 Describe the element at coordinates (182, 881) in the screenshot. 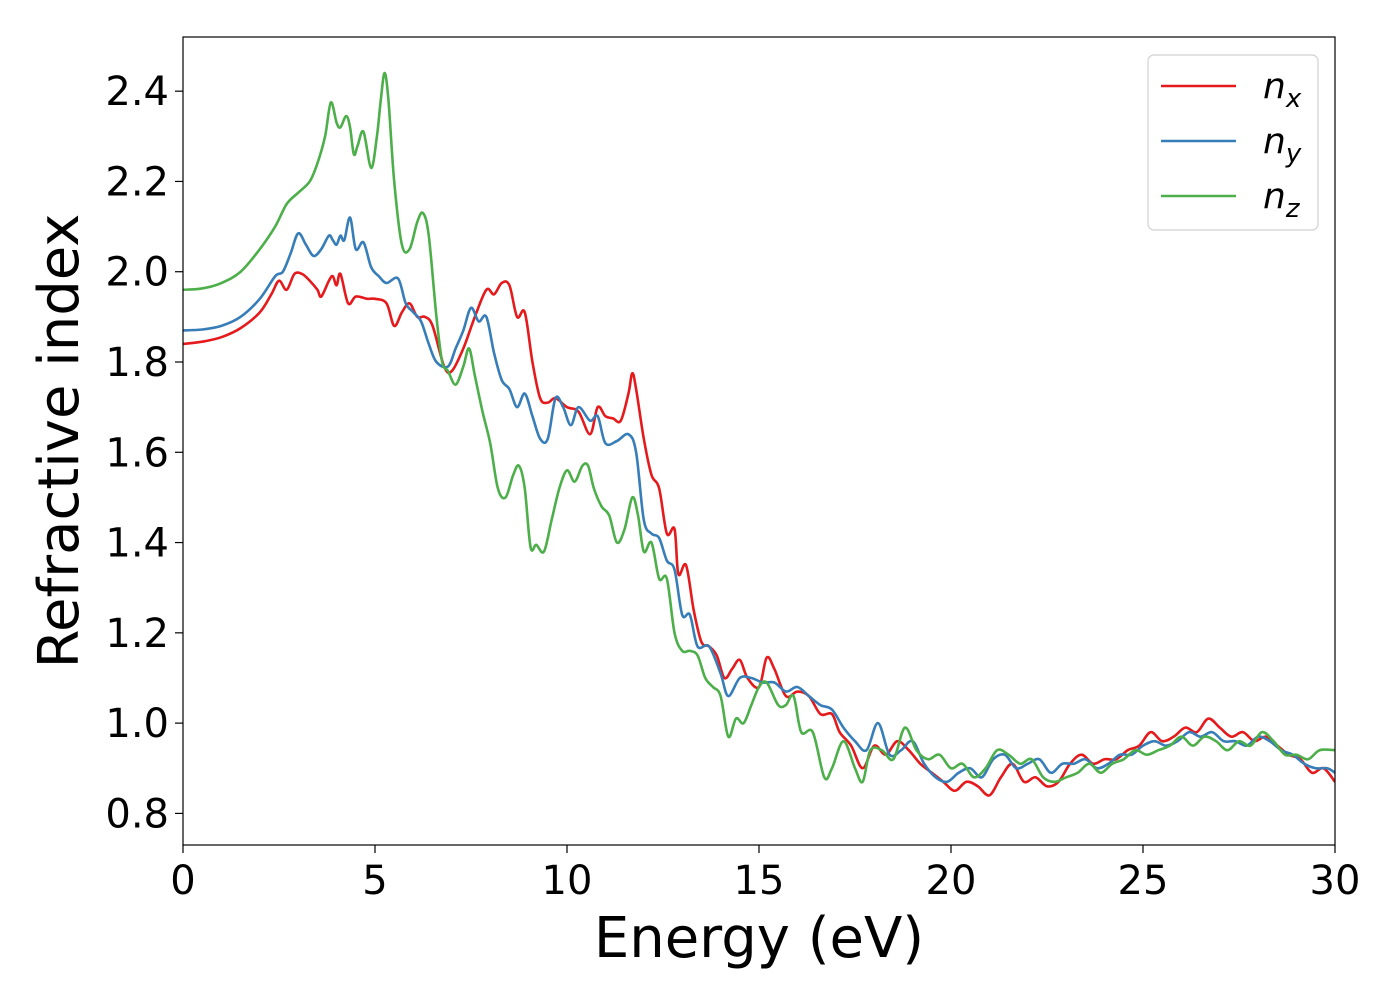

I see `x-tick-label: 0` at that location.